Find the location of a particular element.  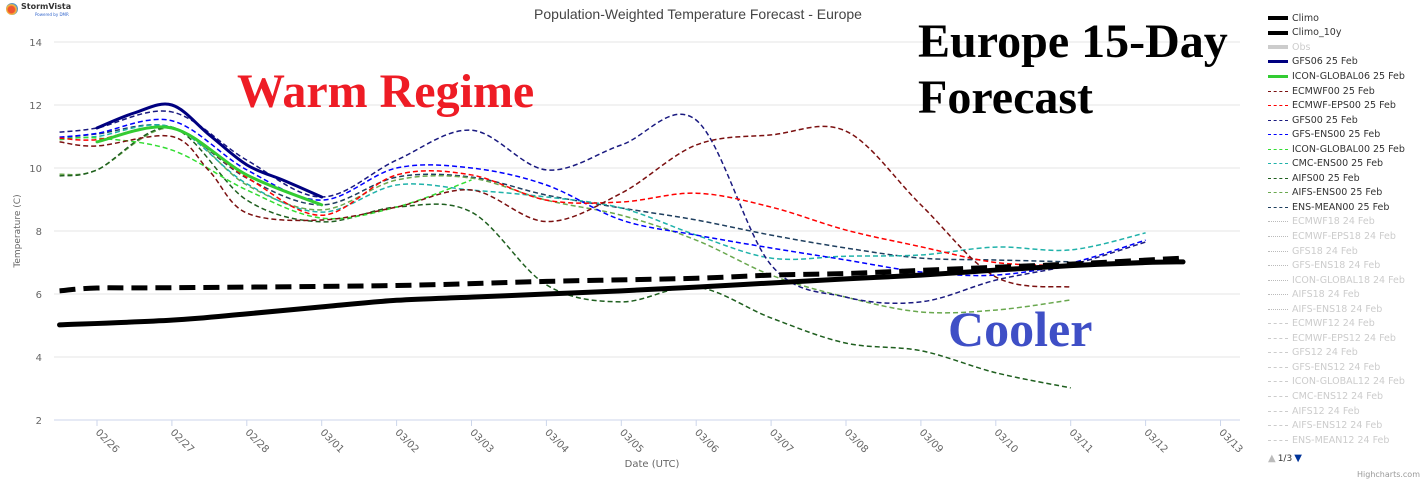

europe-forecast-annotation: Europe 15-Day Forecast is located at coordinates (1073, 70).